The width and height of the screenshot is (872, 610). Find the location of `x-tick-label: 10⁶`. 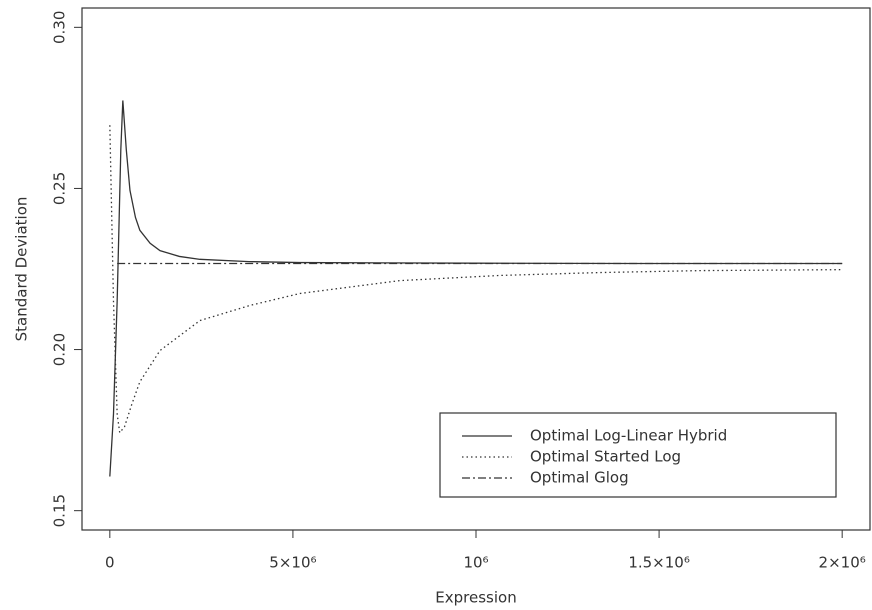

x-tick-label: 10⁶ is located at coordinates (475, 563).